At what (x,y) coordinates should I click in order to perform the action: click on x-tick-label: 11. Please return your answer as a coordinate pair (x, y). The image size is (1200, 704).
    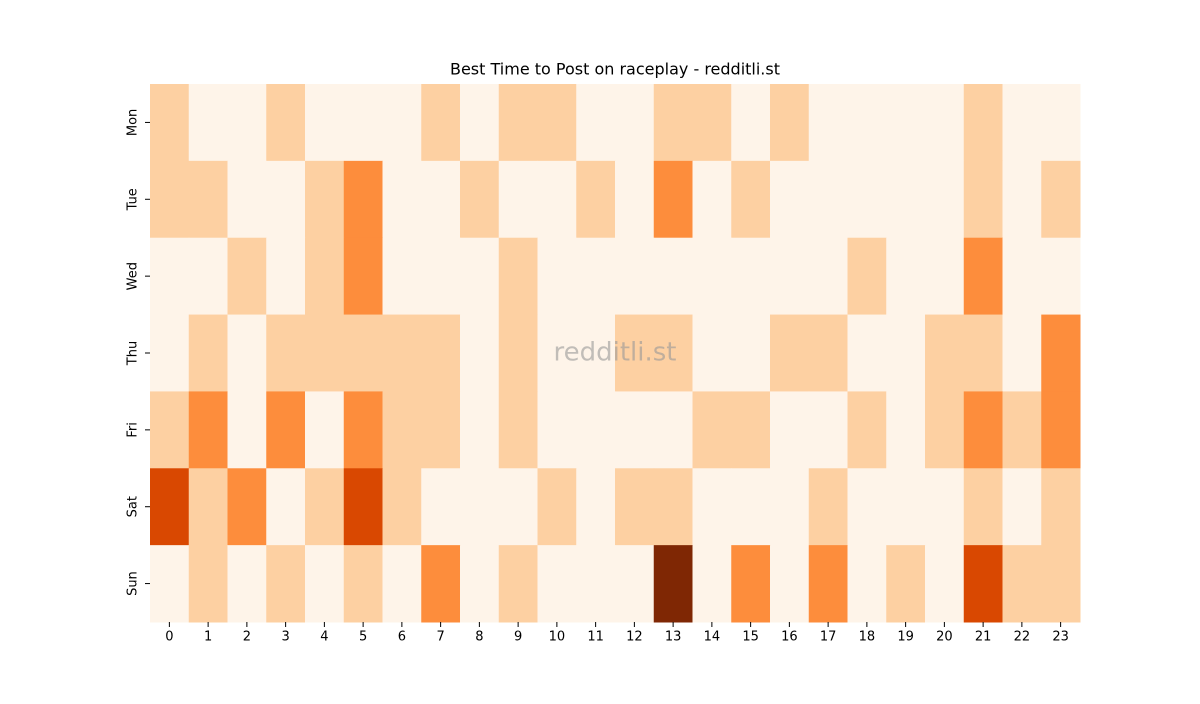
    Looking at the image, I should click on (595, 637).